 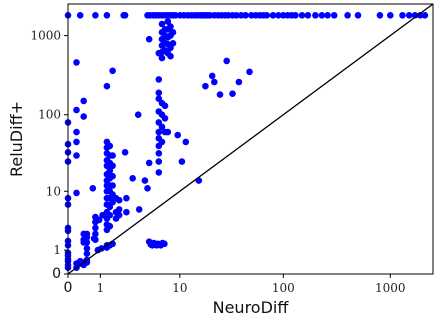 I want to click on y-tick-label: 100, so click(x=49, y=115).